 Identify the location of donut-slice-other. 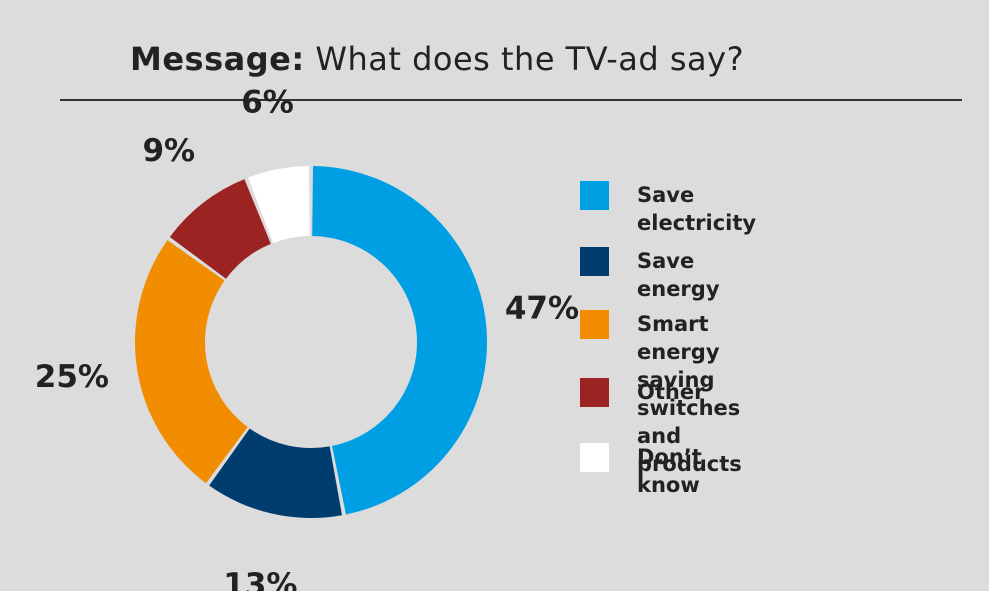
(220, 229).